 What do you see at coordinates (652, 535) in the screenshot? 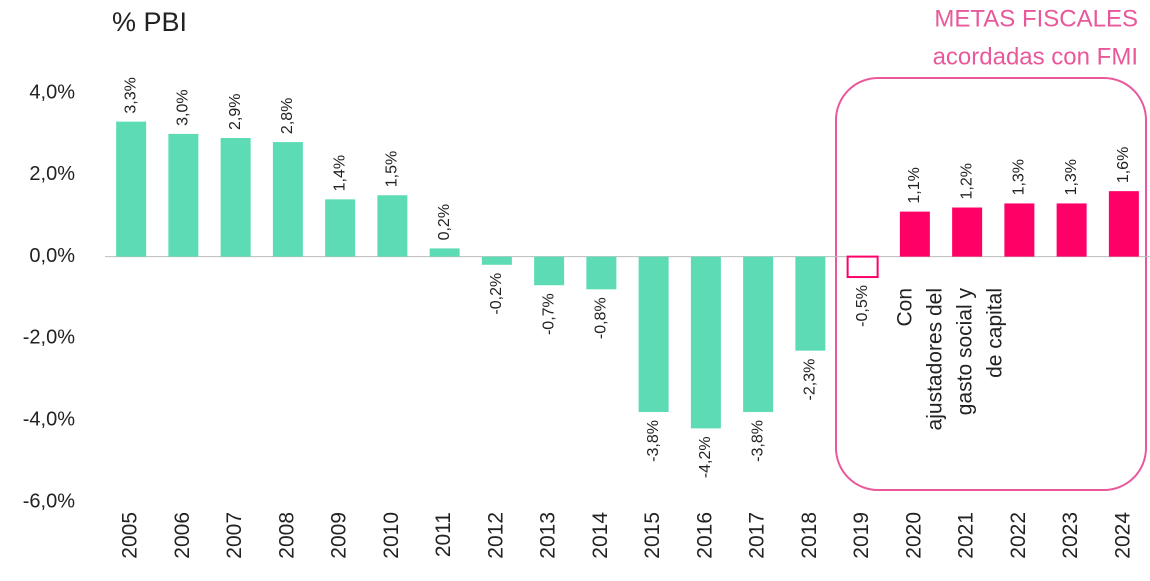
I see `x-tick-label: 2015` at bounding box center [652, 535].